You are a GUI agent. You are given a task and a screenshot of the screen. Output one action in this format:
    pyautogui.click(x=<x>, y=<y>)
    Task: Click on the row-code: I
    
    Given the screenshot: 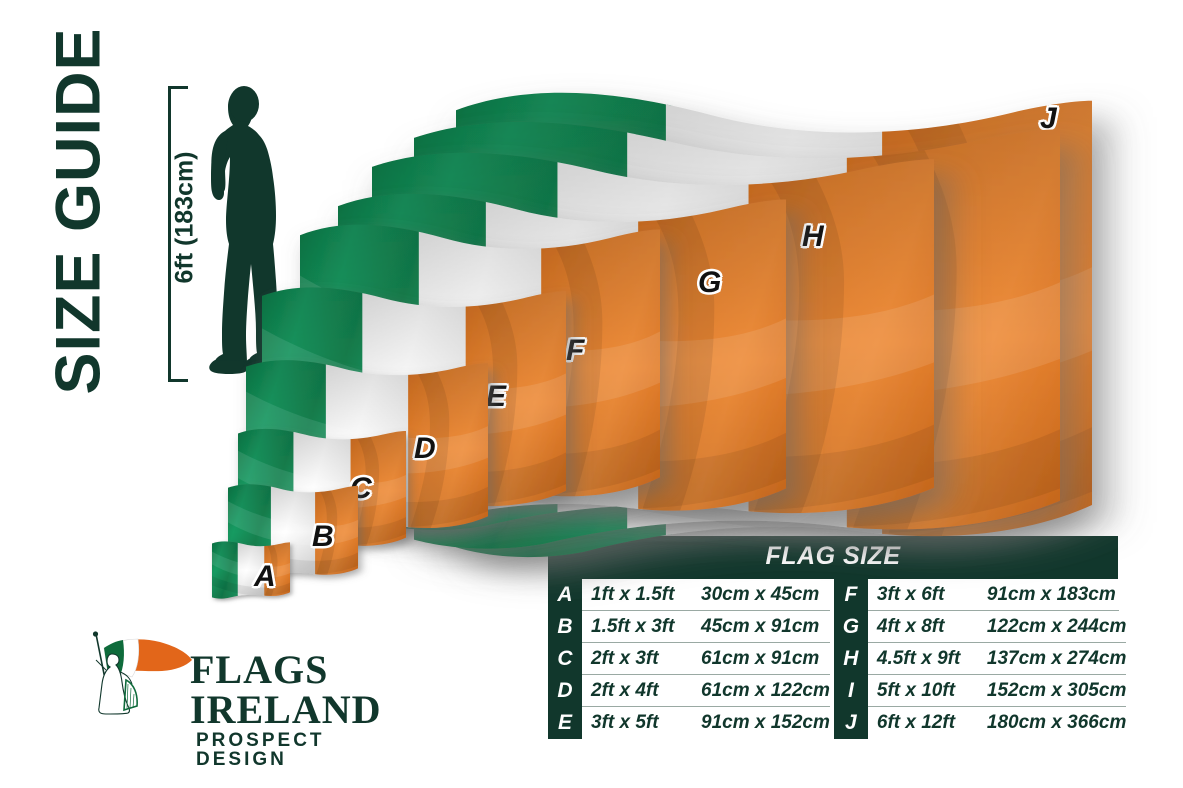 What is the action you would take?
    pyautogui.click(x=850, y=691)
    